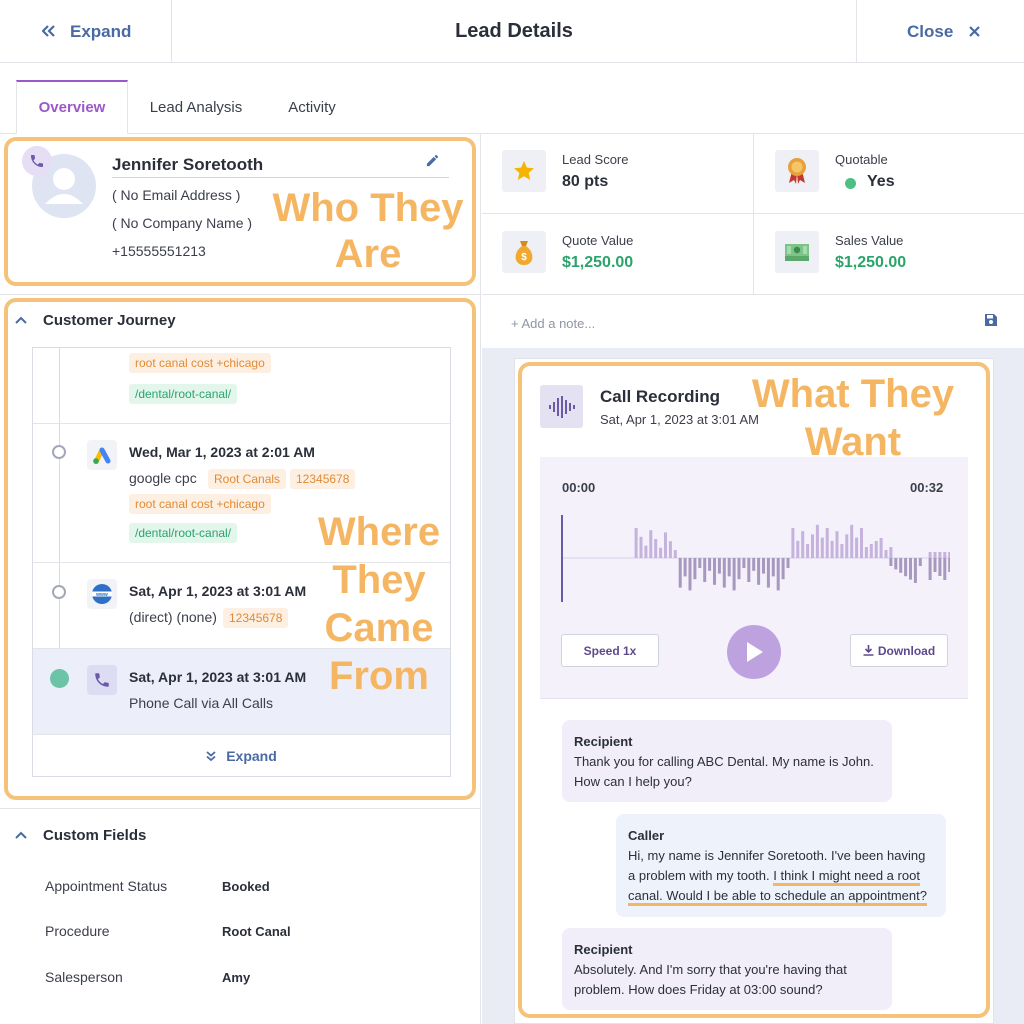 This screenshot has width=1024, height=1024. I want to click on close-label: Close, so click(930, 31).